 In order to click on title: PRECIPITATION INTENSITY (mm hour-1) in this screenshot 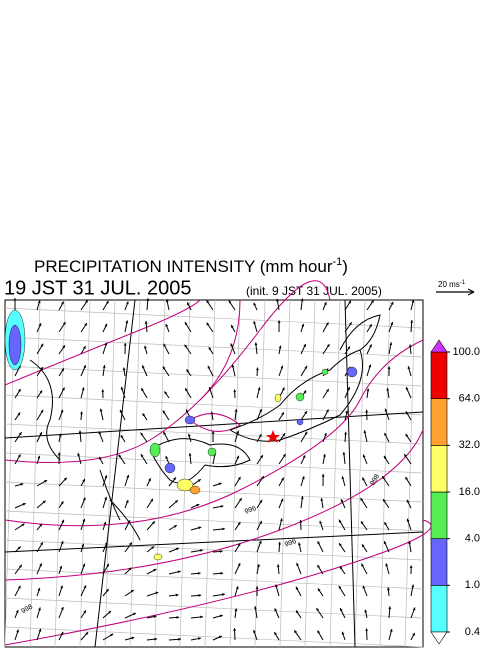, I will do `click(191, 266)`.